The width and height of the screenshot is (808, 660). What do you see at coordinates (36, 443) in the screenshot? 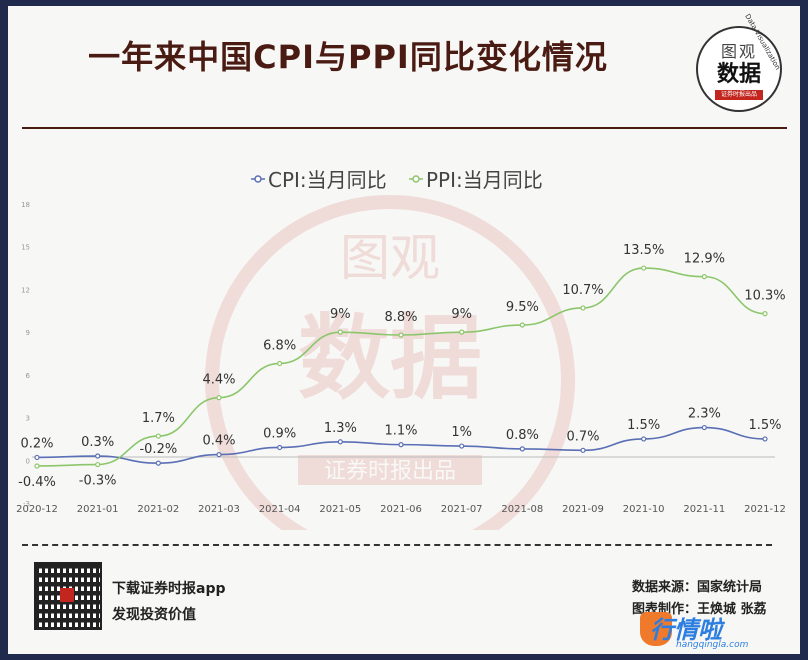
I see `data-label: 0.2%` at bounding box center [36, 443].